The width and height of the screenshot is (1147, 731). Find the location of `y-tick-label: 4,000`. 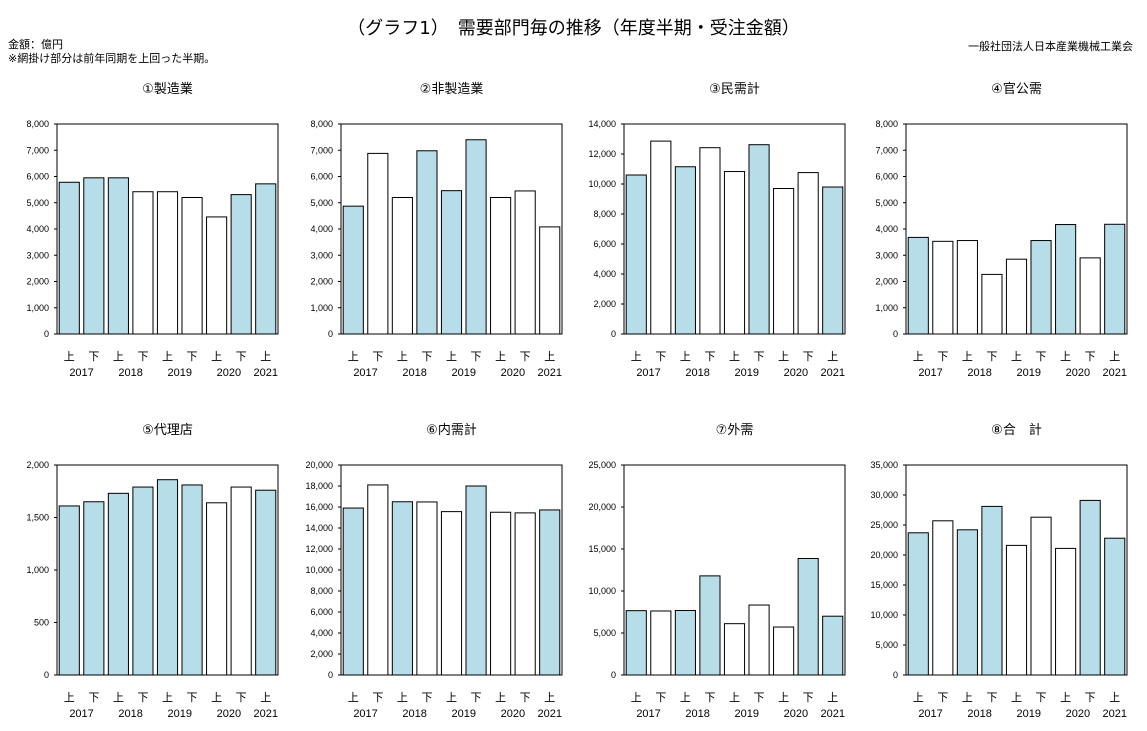

y-tick-label: 4,000 is located at coordinates (886, 229).